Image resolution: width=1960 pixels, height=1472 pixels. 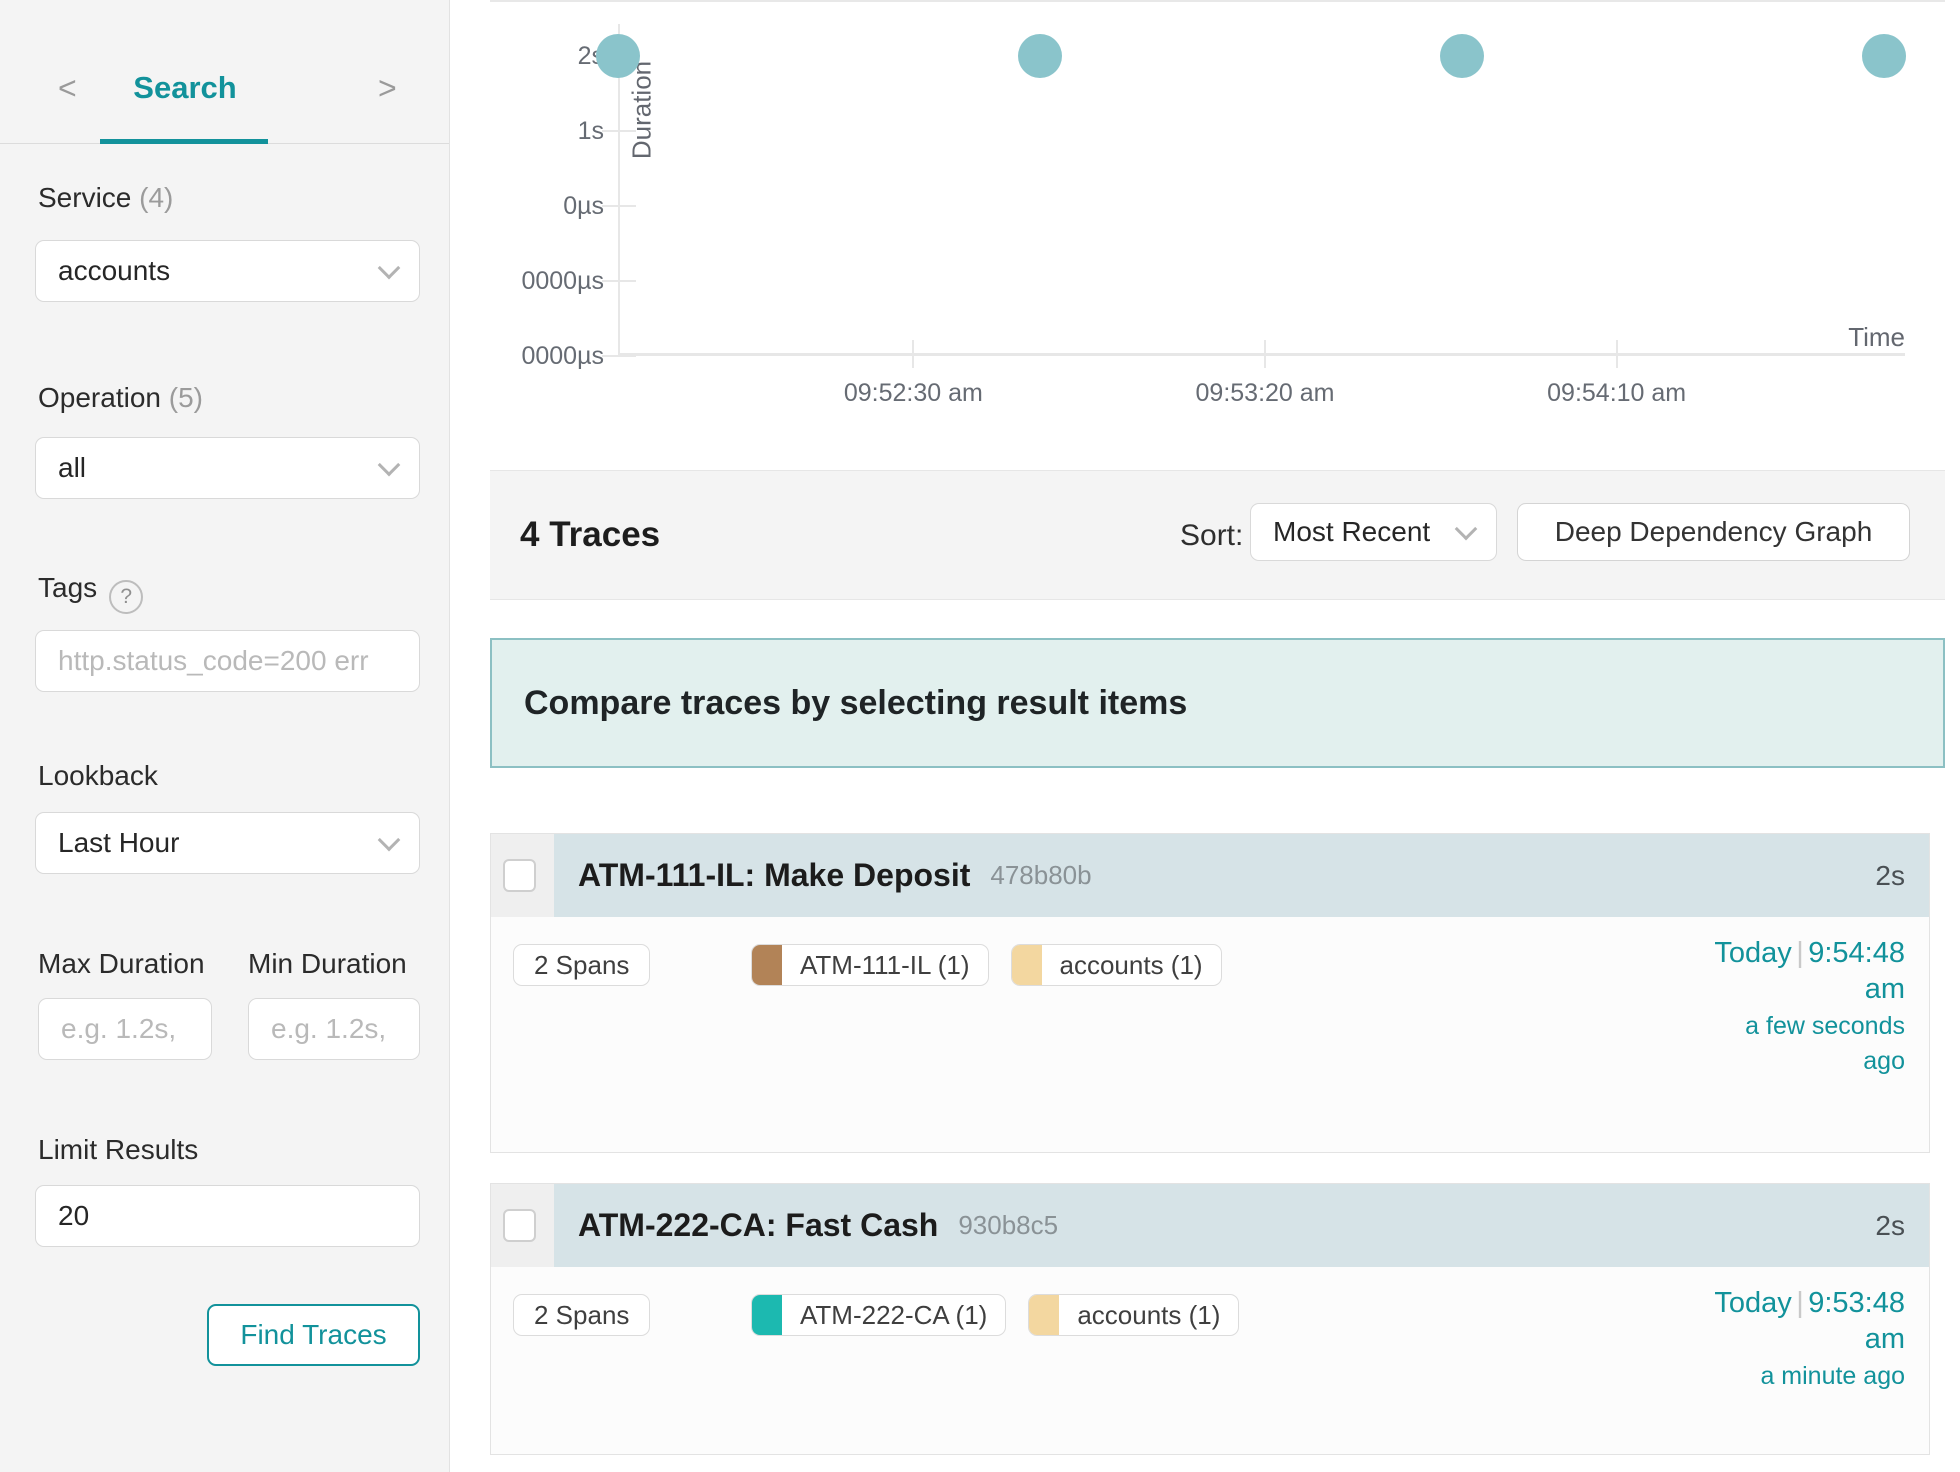 I want to click on service-label-text: Service, so click(x=85, y=197).